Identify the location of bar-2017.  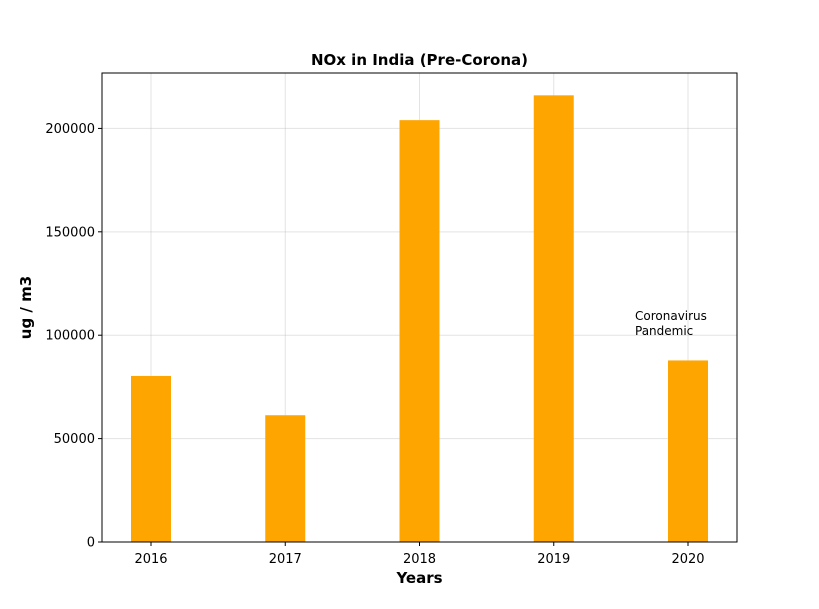
(285, 478).